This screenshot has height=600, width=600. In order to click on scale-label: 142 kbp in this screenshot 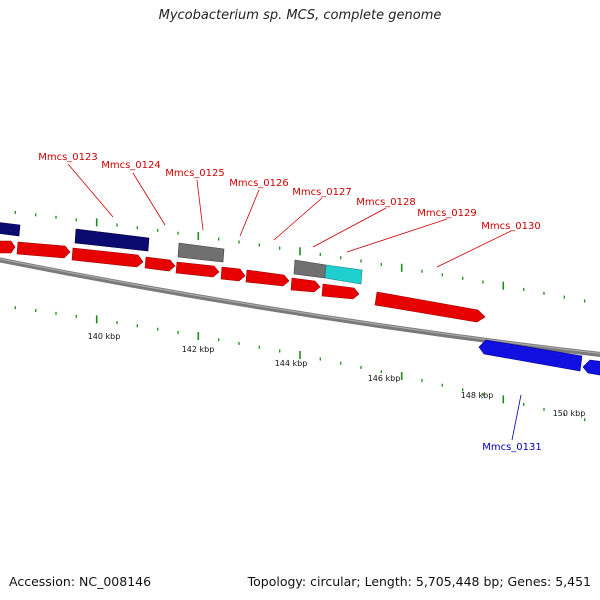, I will do `click(198, 349)`.